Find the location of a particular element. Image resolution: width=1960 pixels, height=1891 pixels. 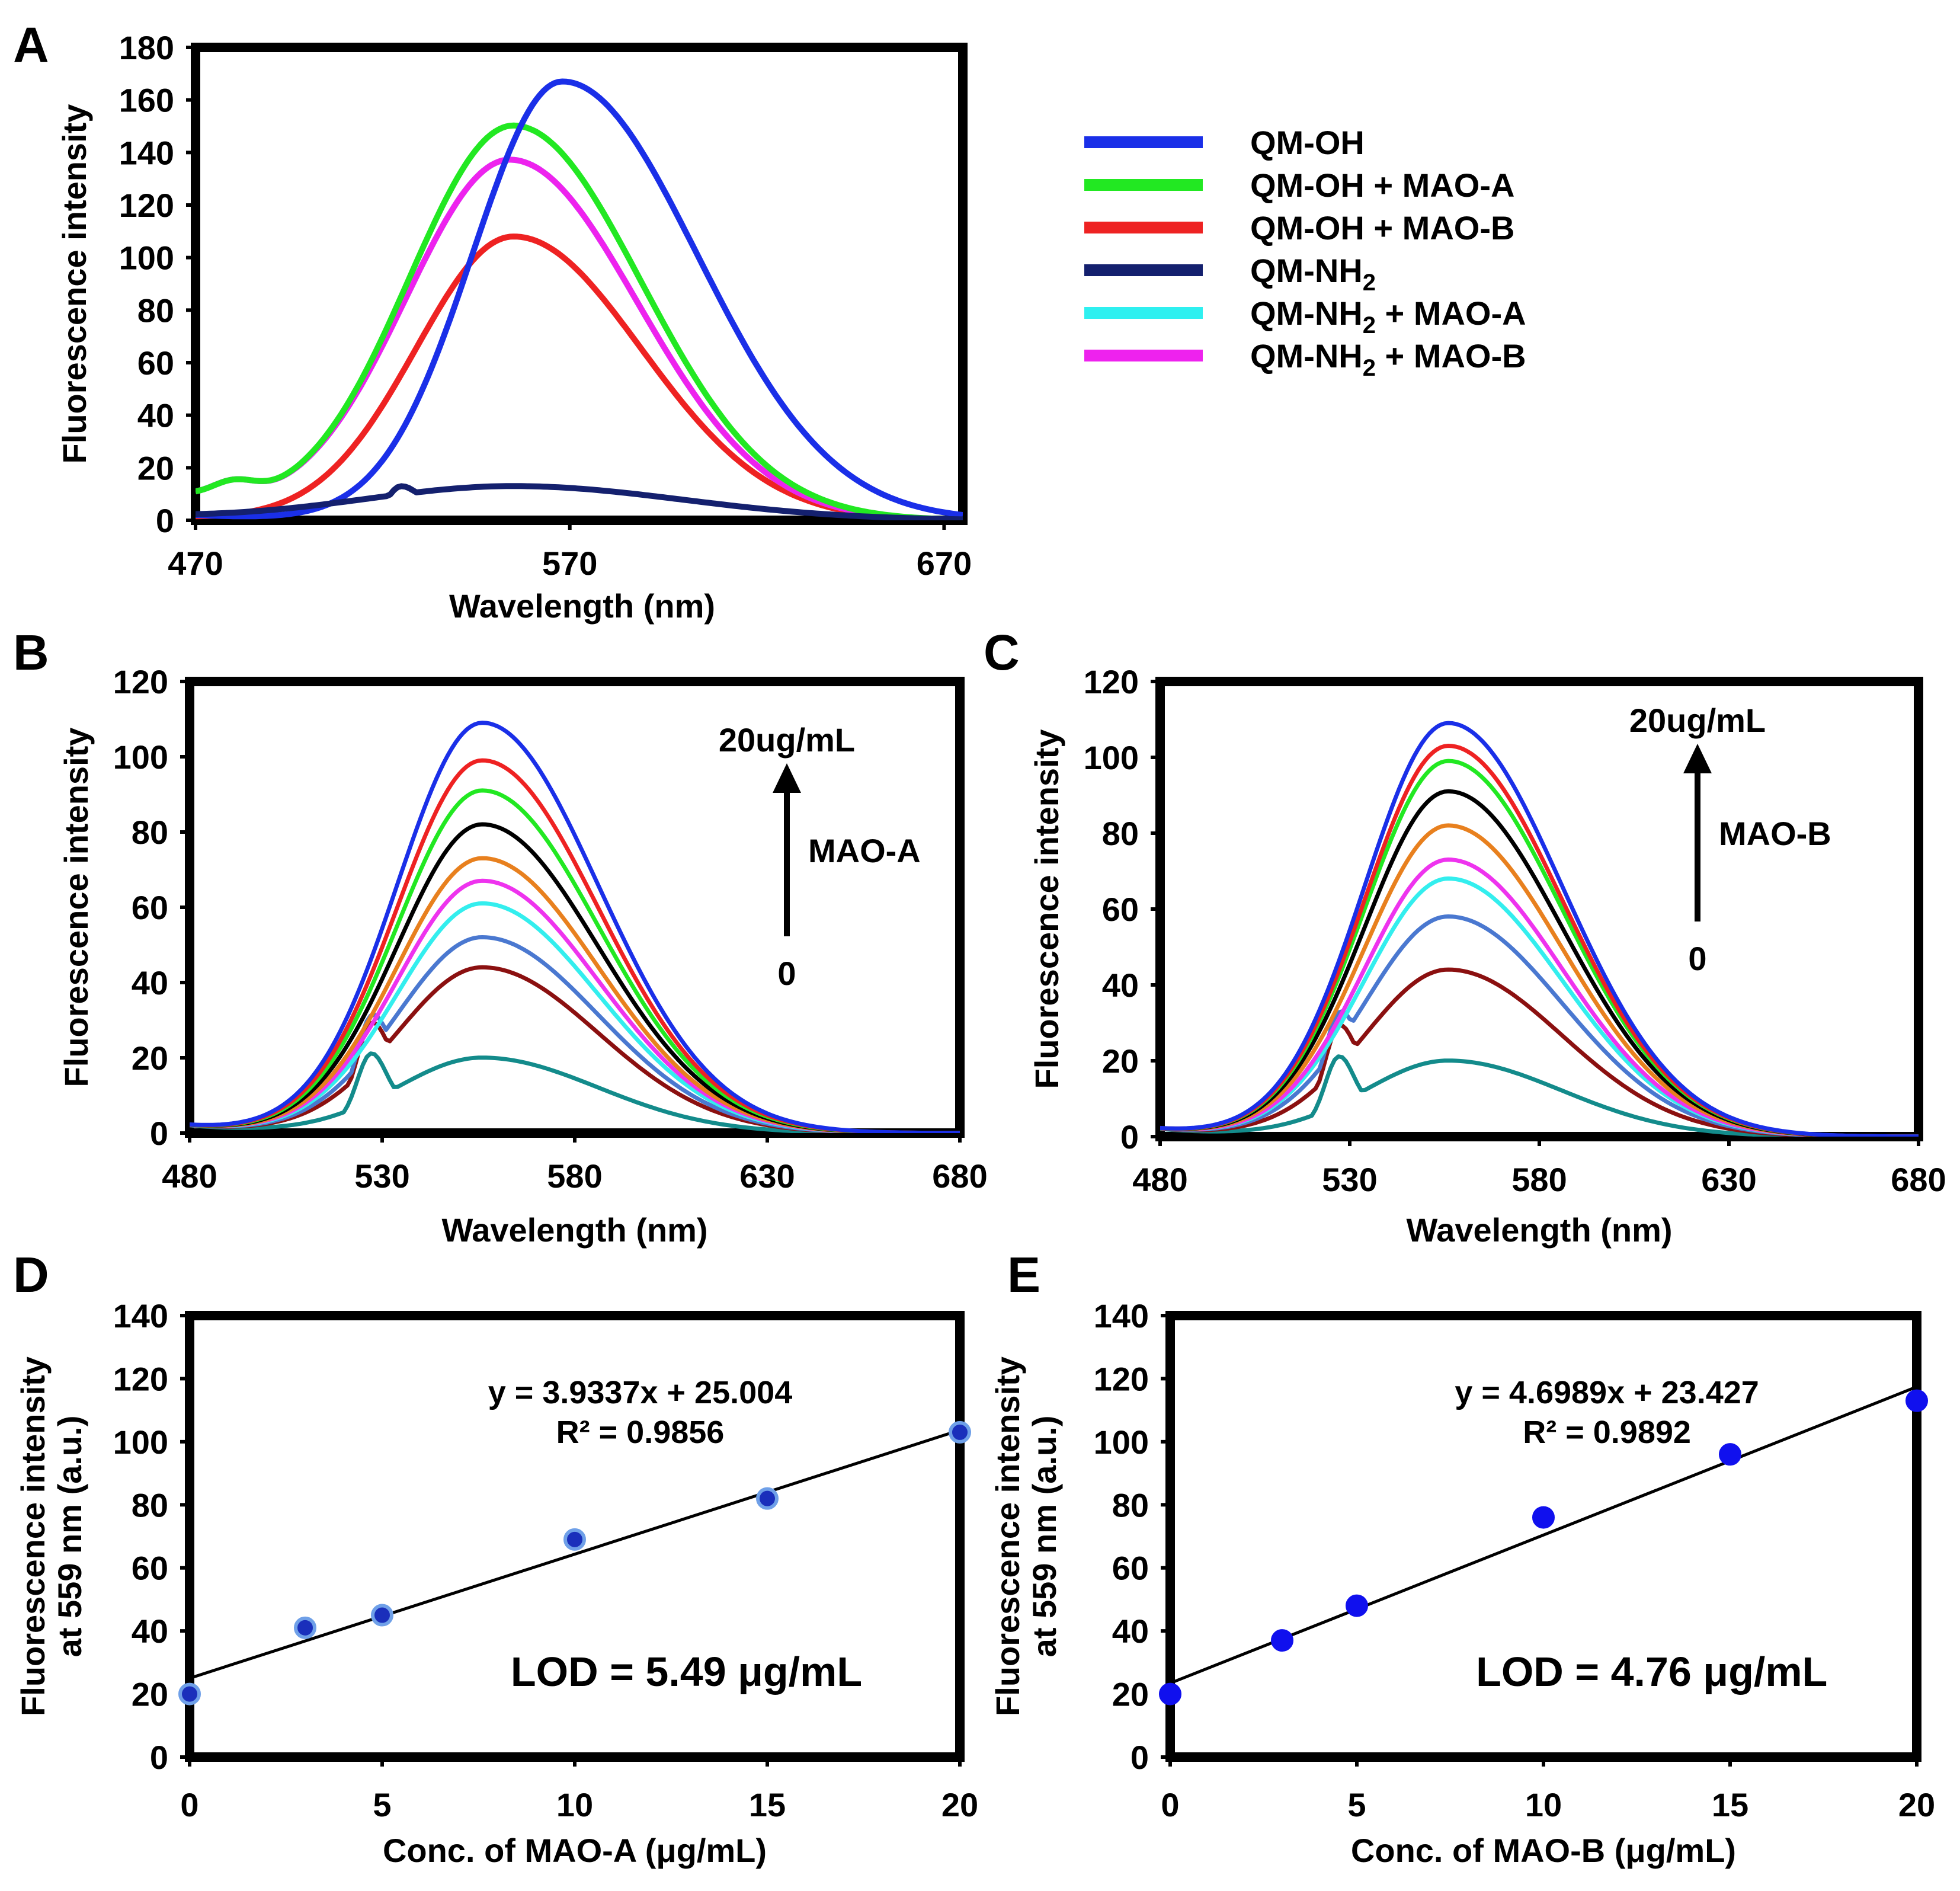

legend-label: QM-OH is located at coordinates (1307, 142).